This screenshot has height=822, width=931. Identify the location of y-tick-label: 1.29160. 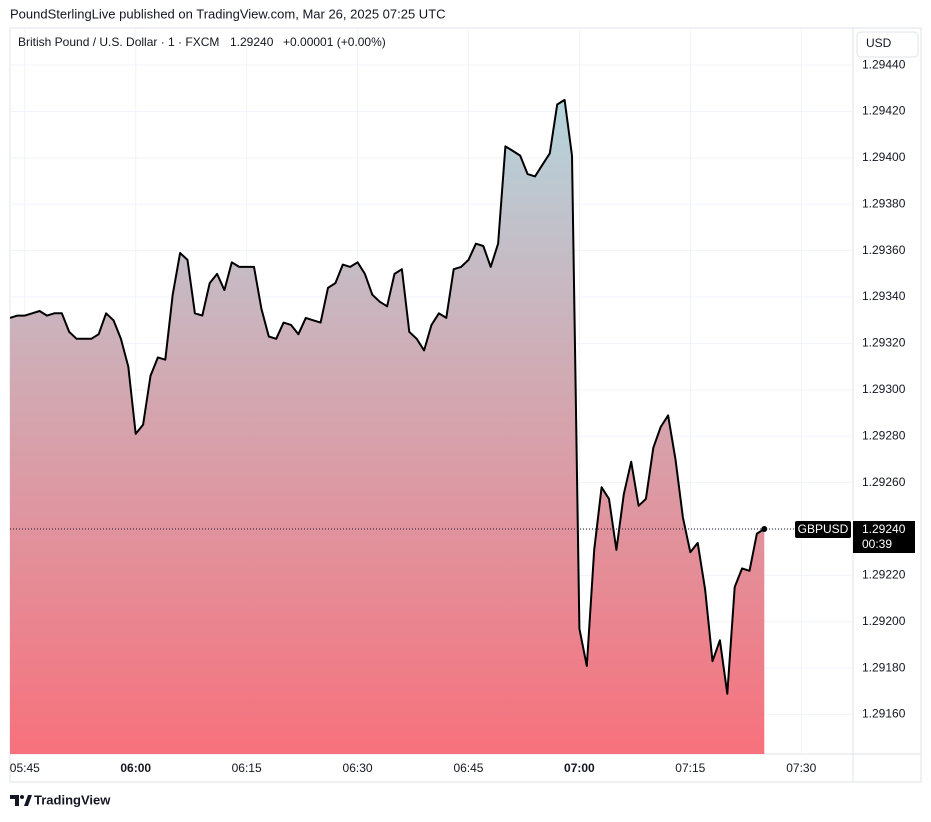
(884, 714).